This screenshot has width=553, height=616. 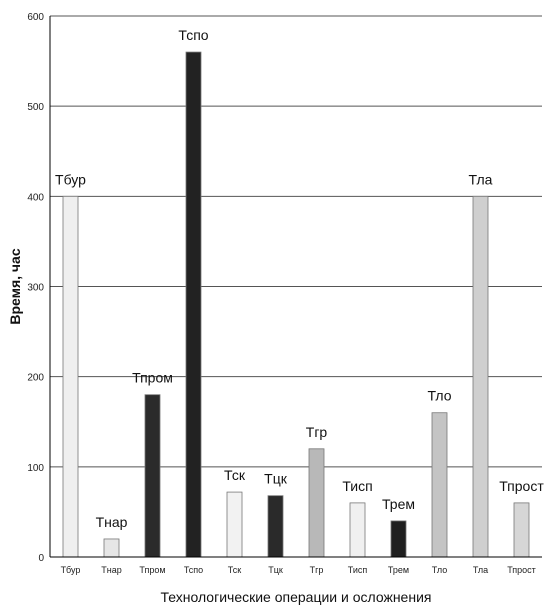 I want to click on bar-data-label: Тпрост, so click(x=521, y=486).